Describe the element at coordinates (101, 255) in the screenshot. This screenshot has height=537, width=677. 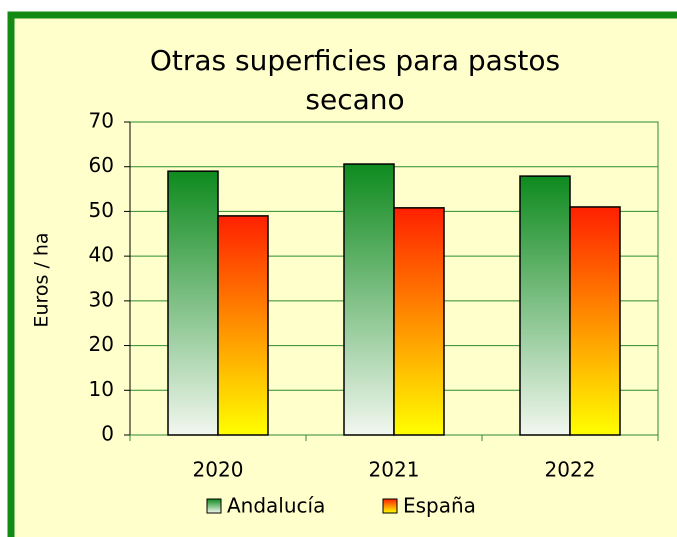
I see `y-tick-label: 40` at that location.